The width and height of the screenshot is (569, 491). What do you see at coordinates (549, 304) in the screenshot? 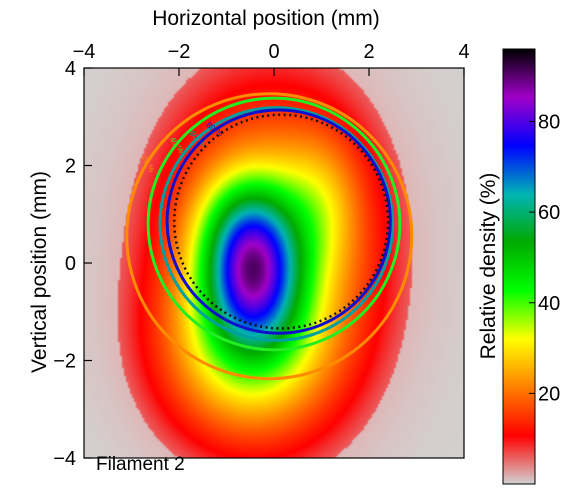
I see `colorbar-tick-label: 40` at bounding box center [549, 304].